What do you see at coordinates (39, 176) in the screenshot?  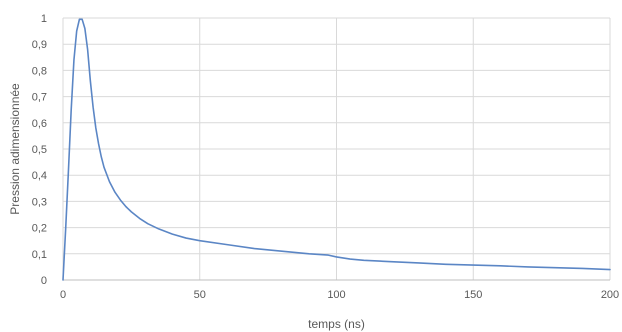 I see `y-tick-label: 0,4` at bounding box center [39, 176].